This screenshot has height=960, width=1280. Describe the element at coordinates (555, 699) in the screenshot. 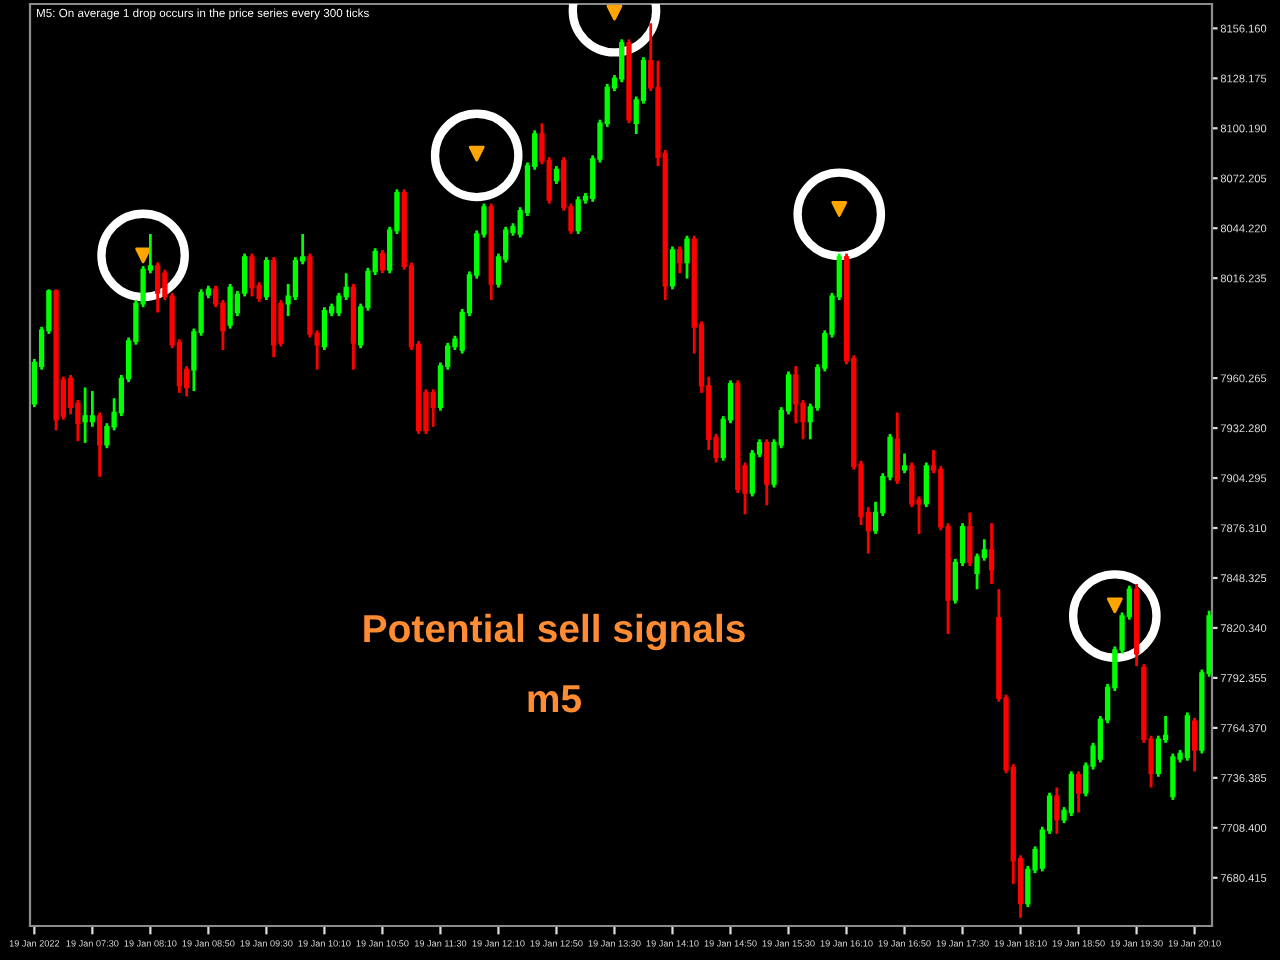

I see `annotation: m5` at that location.